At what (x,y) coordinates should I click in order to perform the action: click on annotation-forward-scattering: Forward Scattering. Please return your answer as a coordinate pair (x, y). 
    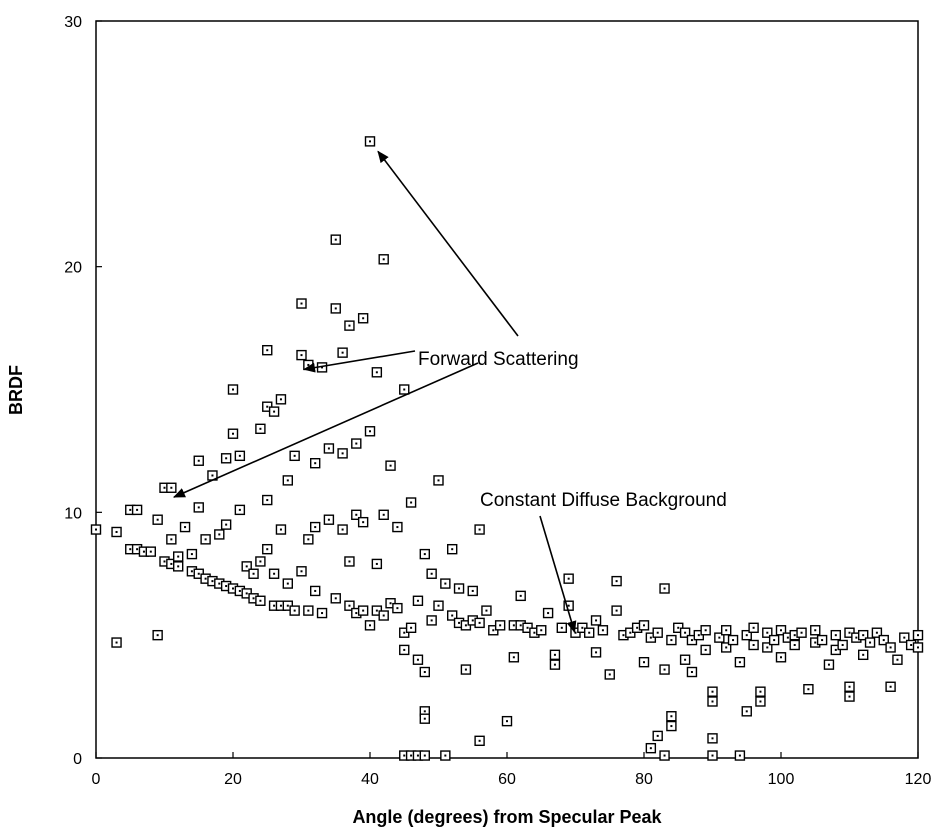
    Looking at the image, I should click on (498, 359).